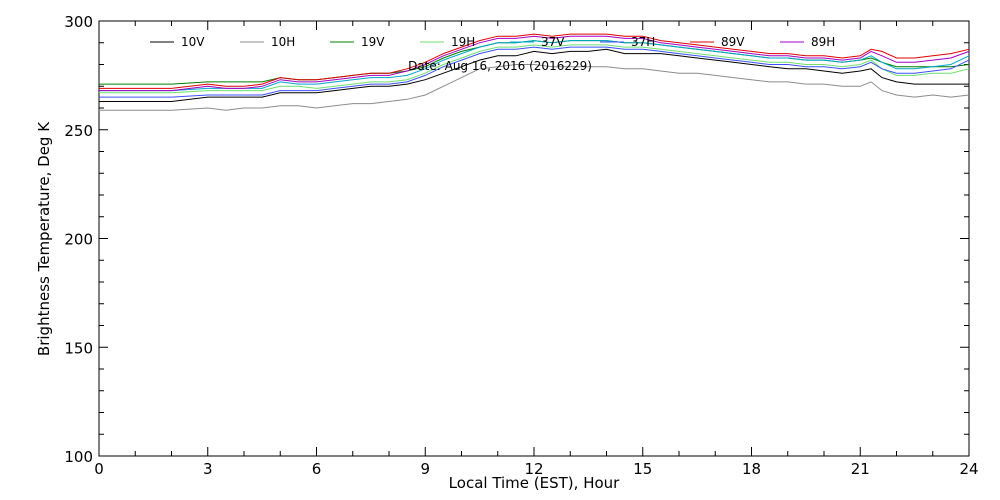 This screenshot has width=1000, height=500. Describe the element at coordinates (78, 22) in the screenshot. I see `y-tick-label: 300` at that location.